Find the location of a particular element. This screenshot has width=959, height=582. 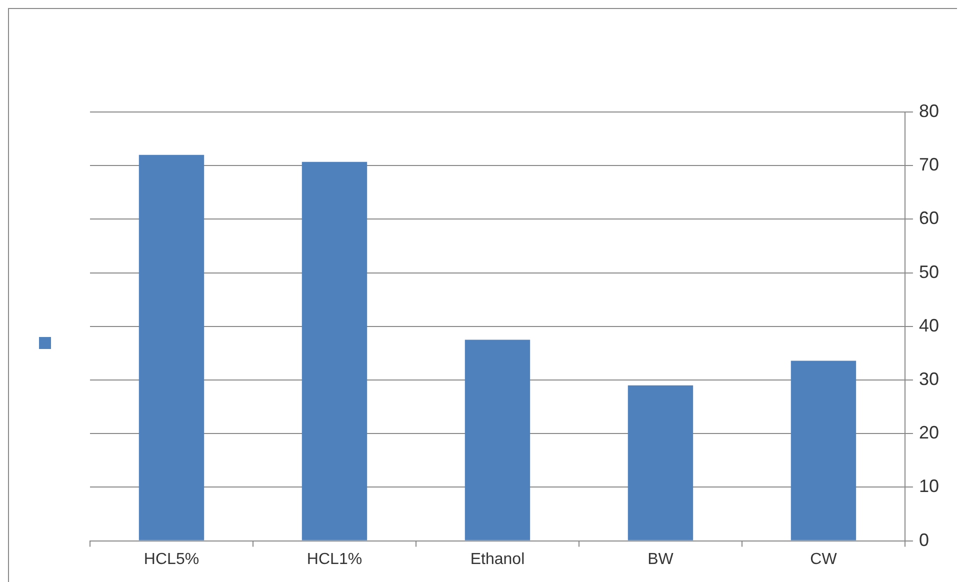

x-tick-label: Ethanol is located at coordinates (497, 559).